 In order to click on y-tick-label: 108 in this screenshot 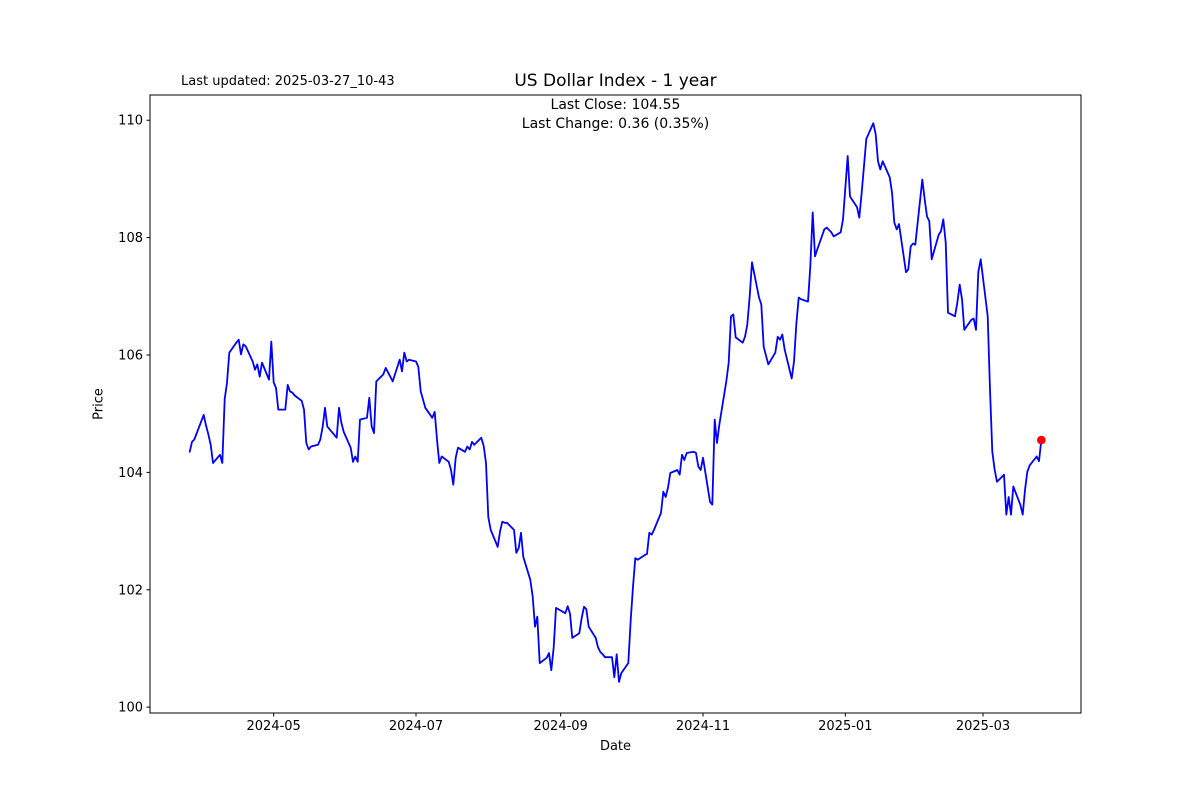, I will do `click(130, 238)`.